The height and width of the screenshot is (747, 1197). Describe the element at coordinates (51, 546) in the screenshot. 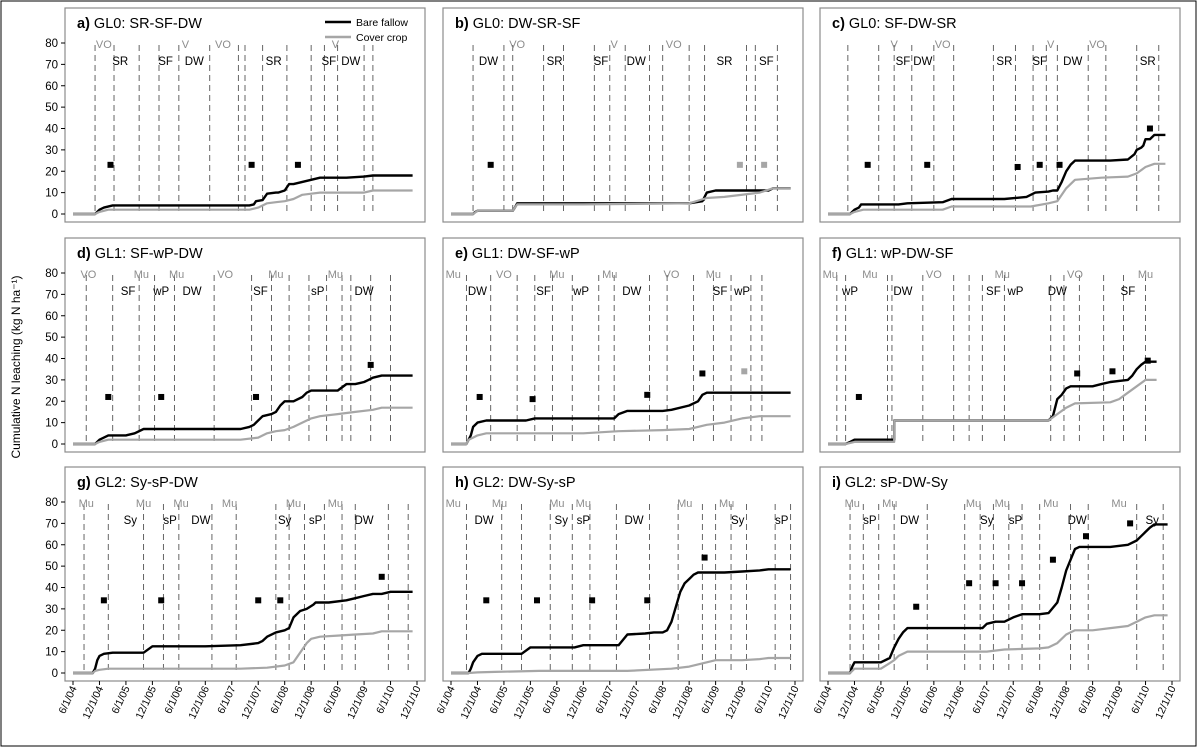

I see `y-tick-label: 60` at that location.